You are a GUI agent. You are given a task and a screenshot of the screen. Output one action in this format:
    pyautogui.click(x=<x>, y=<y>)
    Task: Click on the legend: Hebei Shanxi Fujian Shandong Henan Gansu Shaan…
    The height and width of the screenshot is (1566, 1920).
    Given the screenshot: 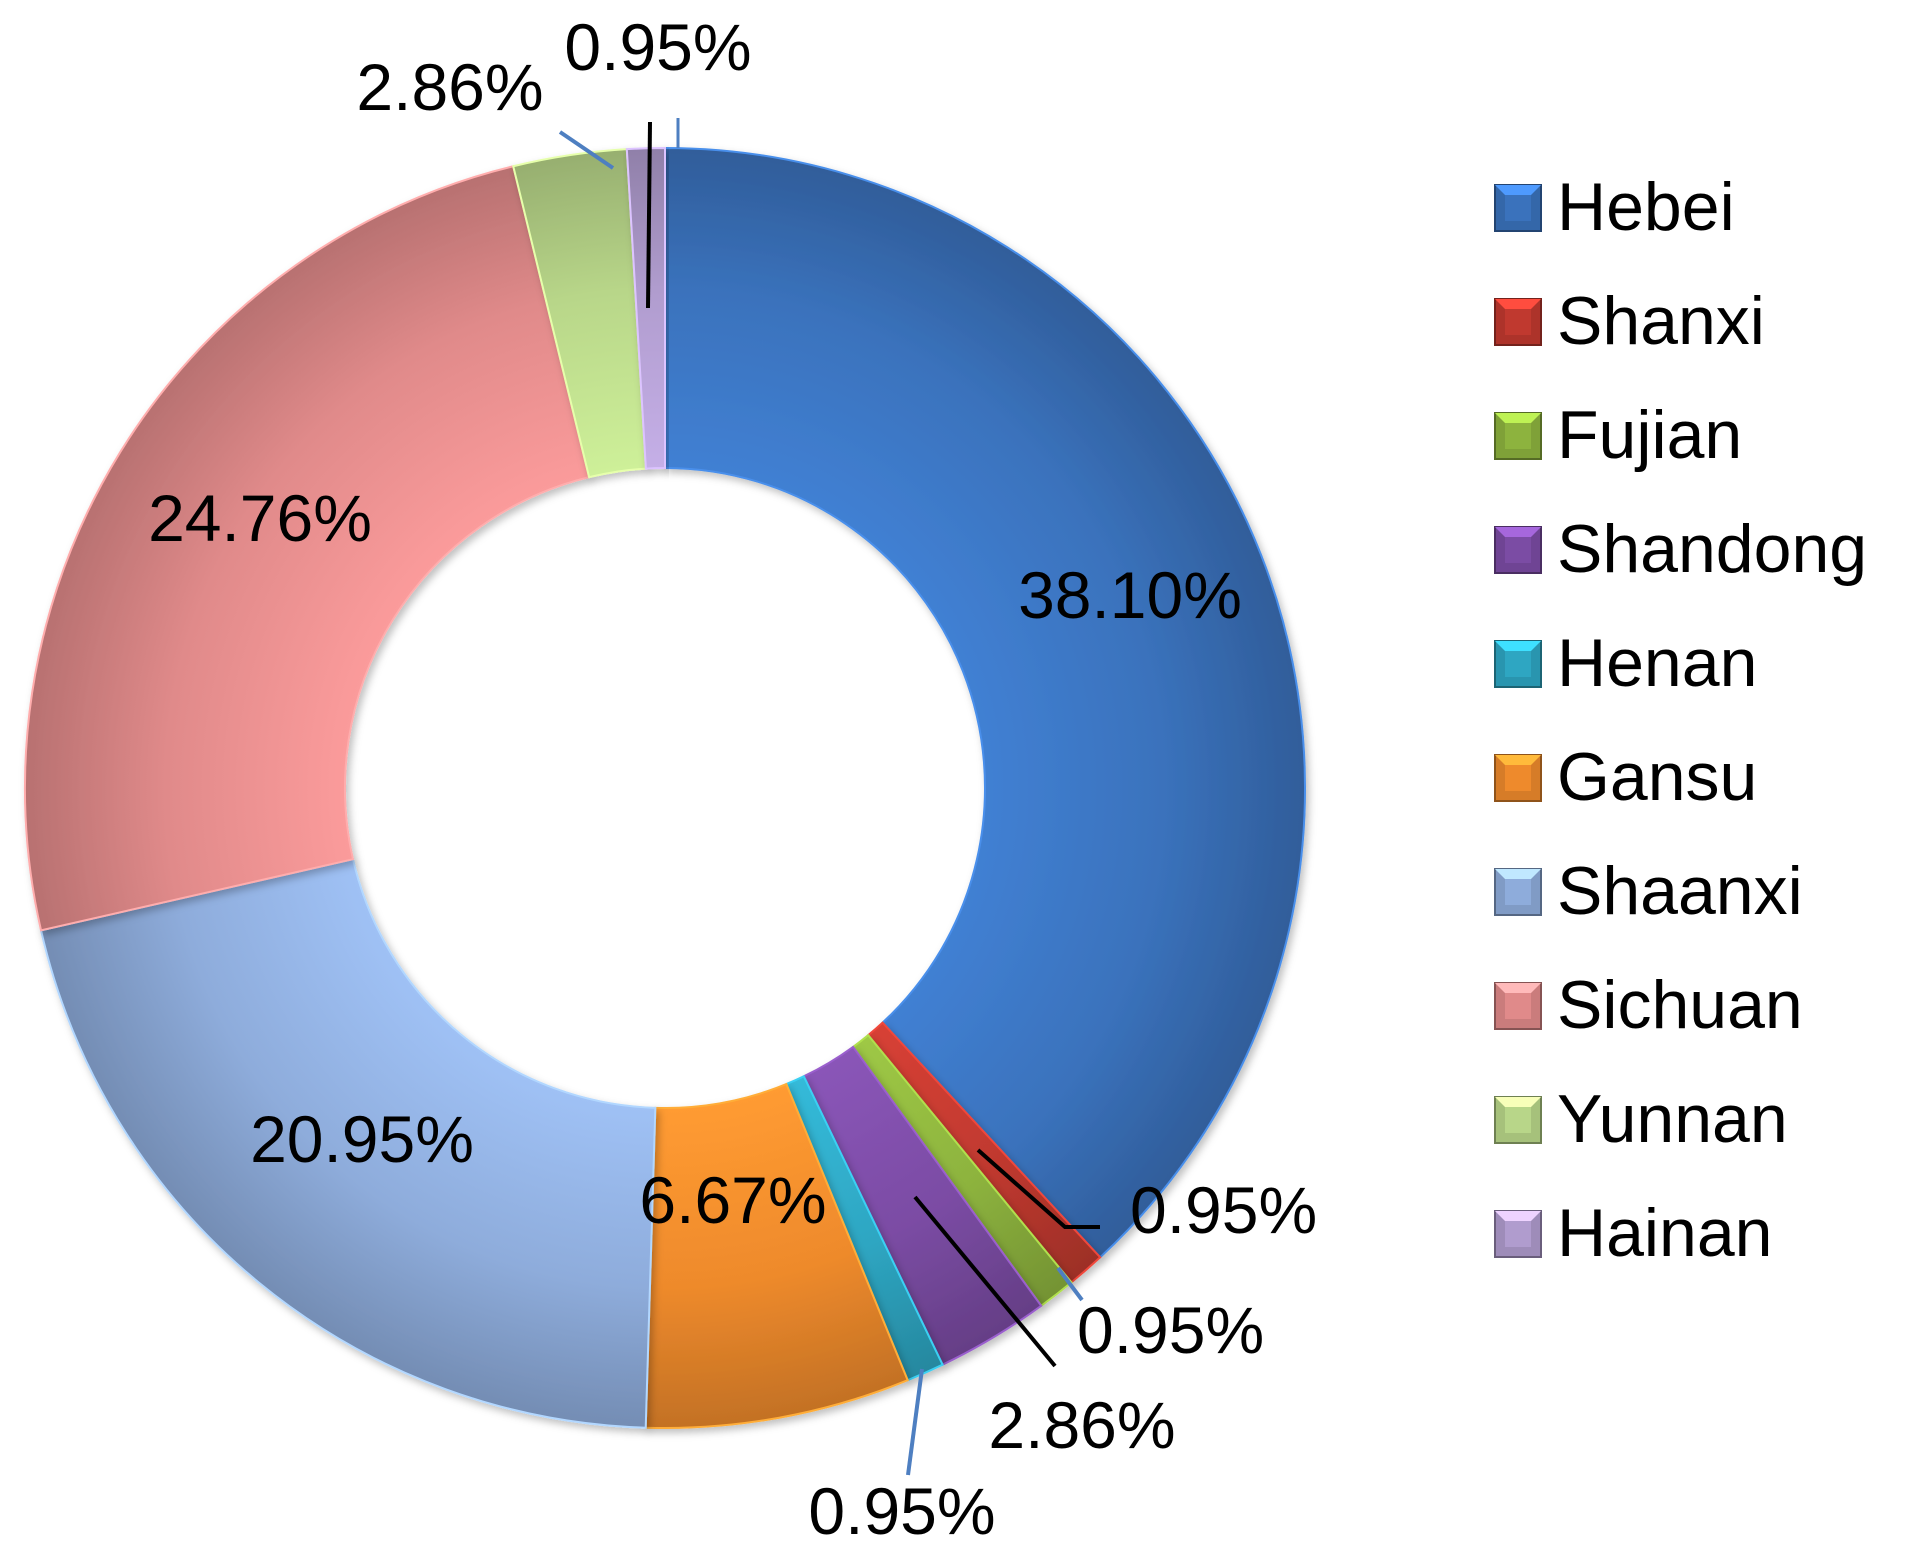 What is the action you would take?
    pyautogui.click(x=1680, y=720)
    